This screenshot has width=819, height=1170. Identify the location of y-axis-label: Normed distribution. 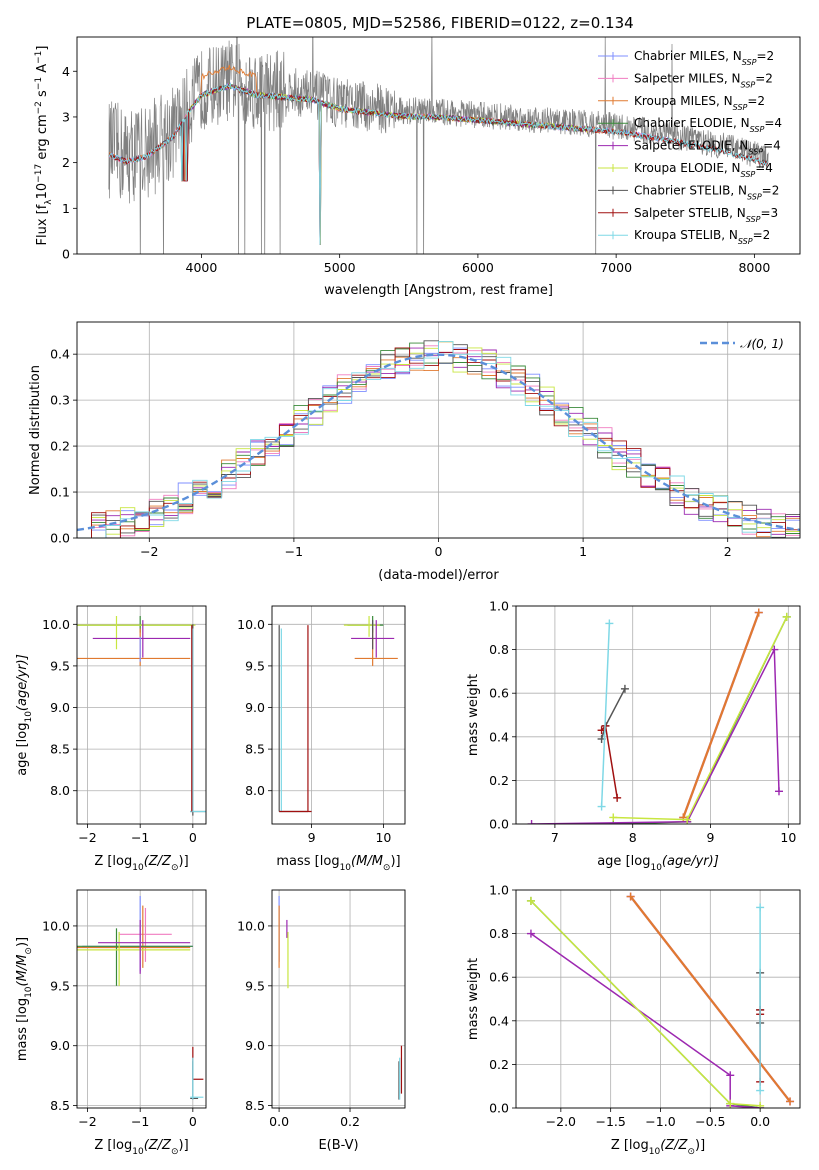
(35, 430).